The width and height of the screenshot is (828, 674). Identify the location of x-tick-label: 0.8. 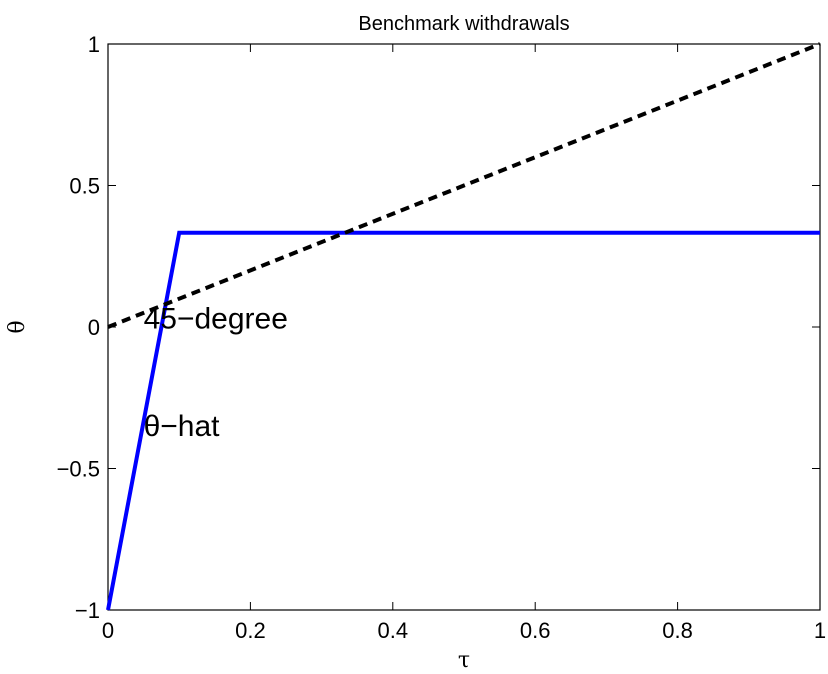
(677, 630).